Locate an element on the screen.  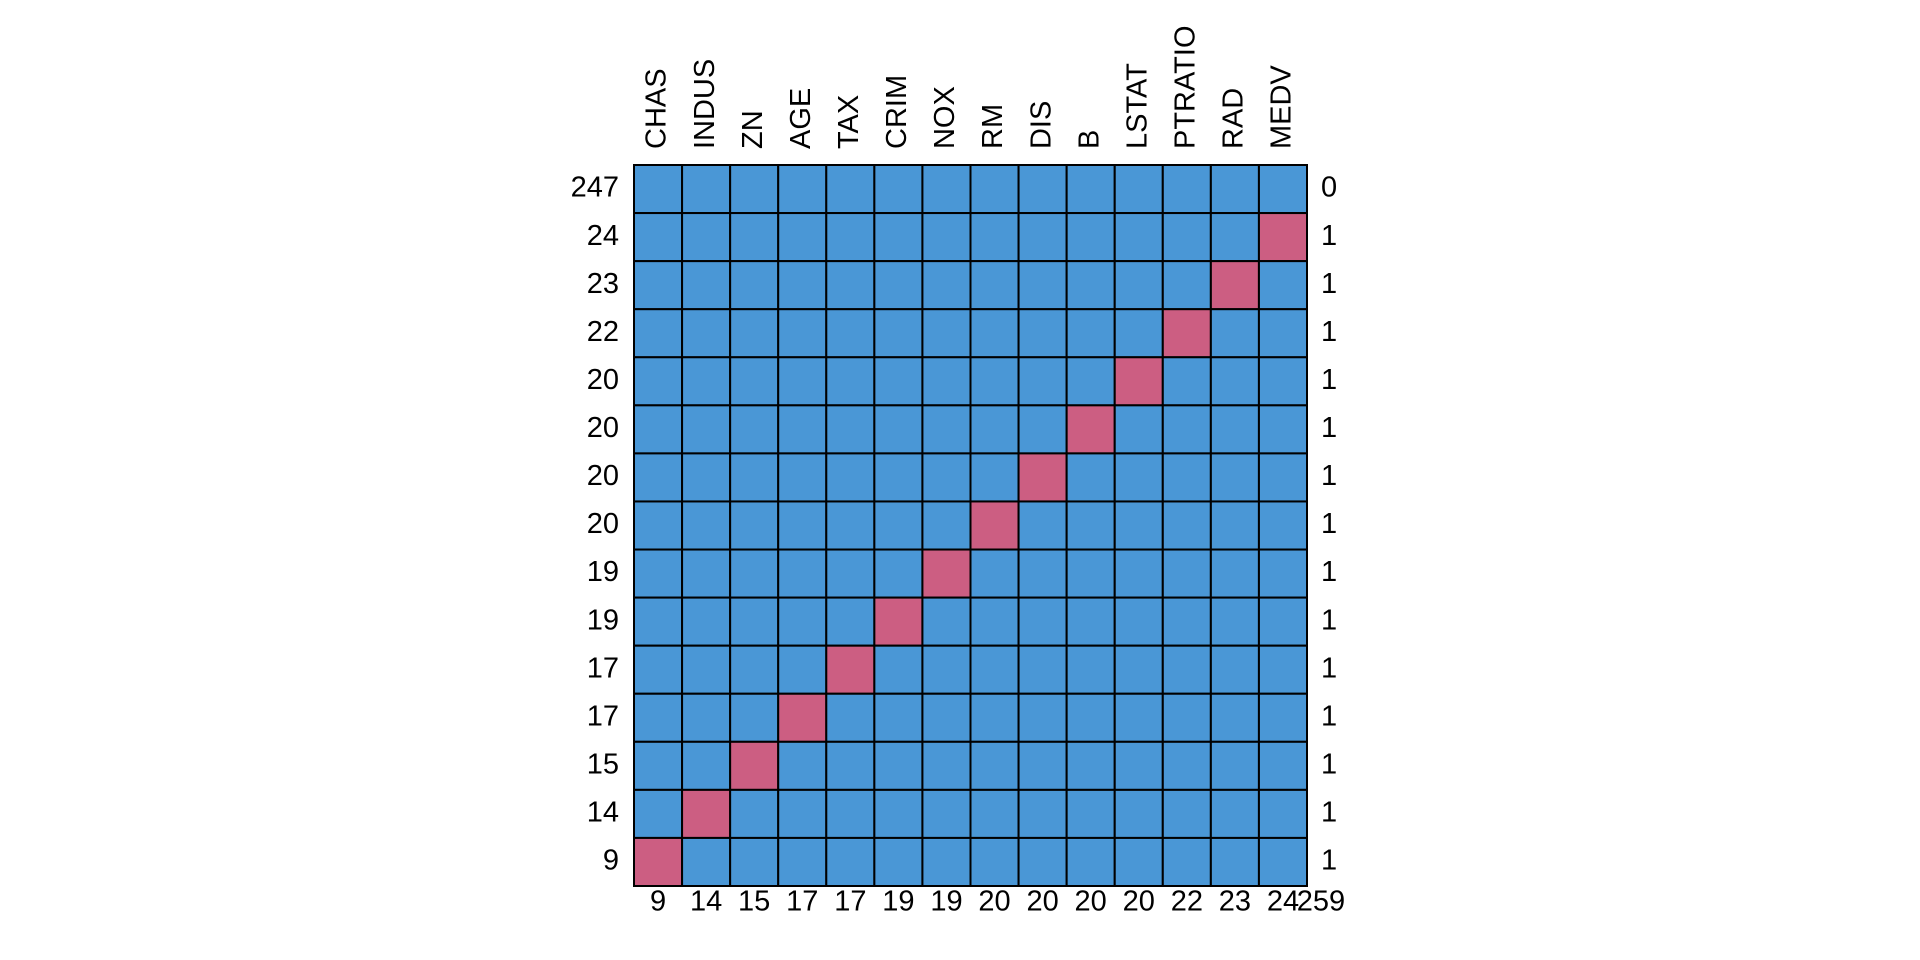
column-missing-count: 19 is located at coordinates (946, 902).